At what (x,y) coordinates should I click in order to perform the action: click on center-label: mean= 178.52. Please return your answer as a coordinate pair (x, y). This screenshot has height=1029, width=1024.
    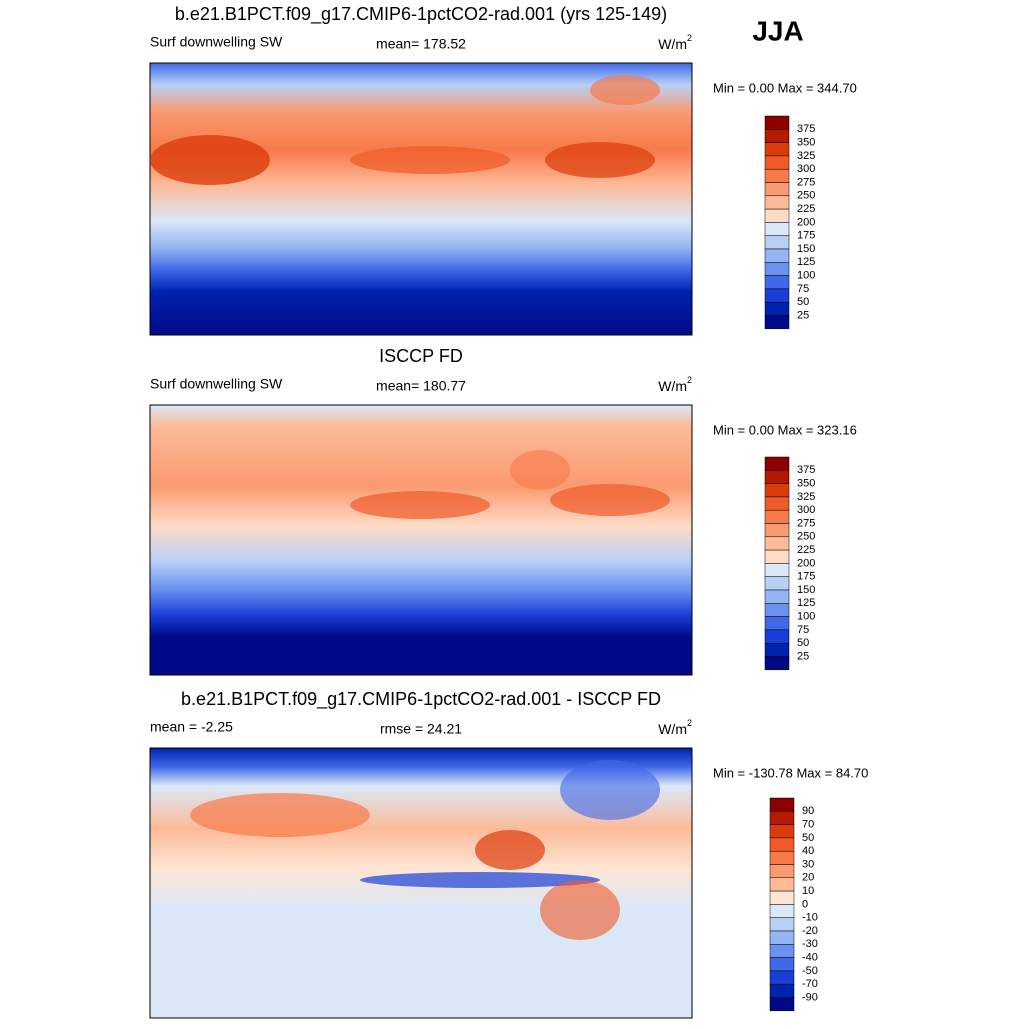
    Looking at the image, I should click on (421, 44).